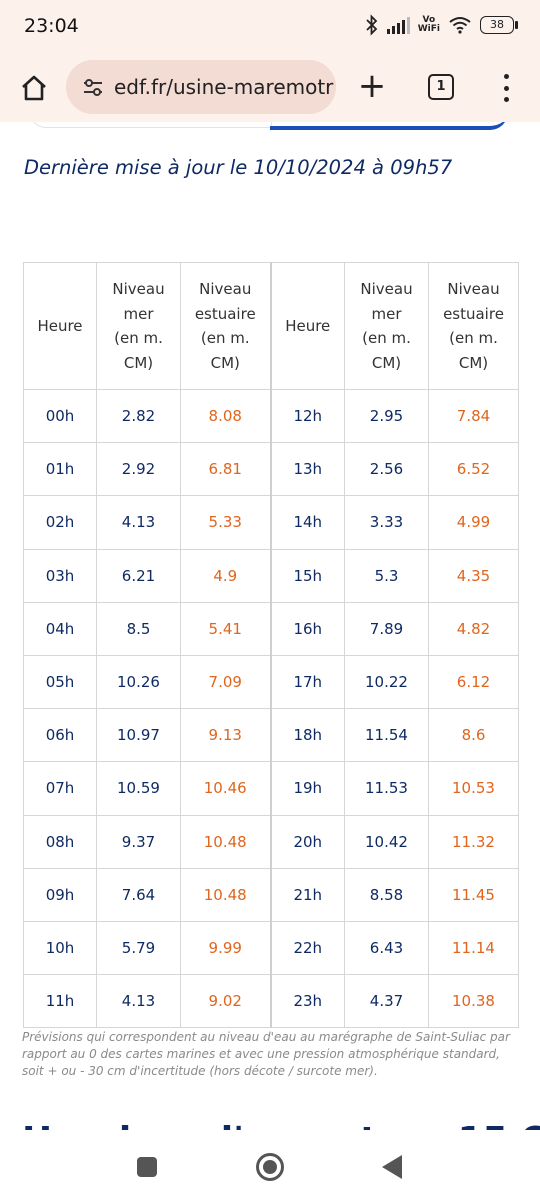 The image size is (540, 1200). I want to click on table-row: 04h 8.5 5.41 16h 7.89 4.82, so click(271, 628).